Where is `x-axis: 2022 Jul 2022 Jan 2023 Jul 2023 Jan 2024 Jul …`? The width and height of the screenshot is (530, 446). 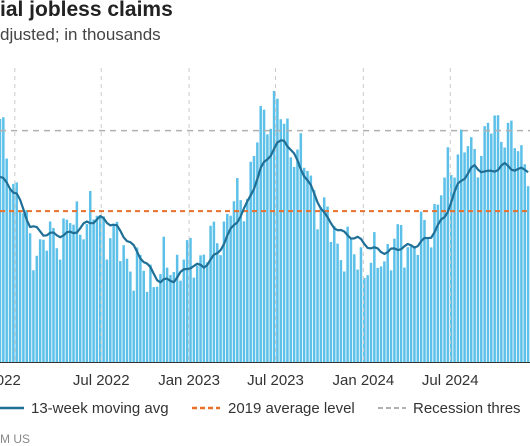 x-axis: 2022 Jul 2022 Jan 2023 Jul 2023 Jan 2024 Jul … is located at coordinates (265, 375).